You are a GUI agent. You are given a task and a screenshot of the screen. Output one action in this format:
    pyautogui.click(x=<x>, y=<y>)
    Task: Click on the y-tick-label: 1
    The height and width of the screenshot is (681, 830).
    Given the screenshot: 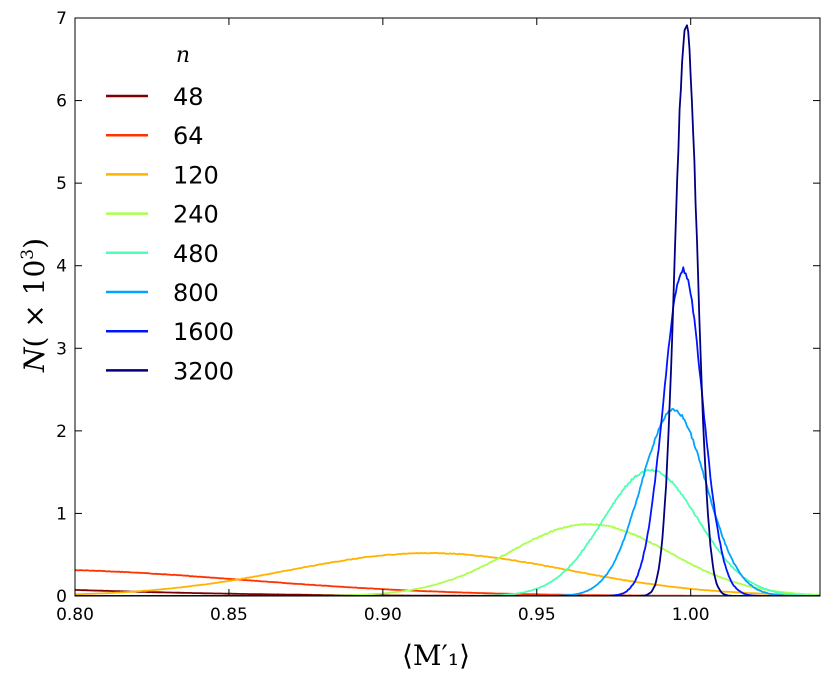 What is the action you would take?
    pyautogui.click(x=61, y=514)
    